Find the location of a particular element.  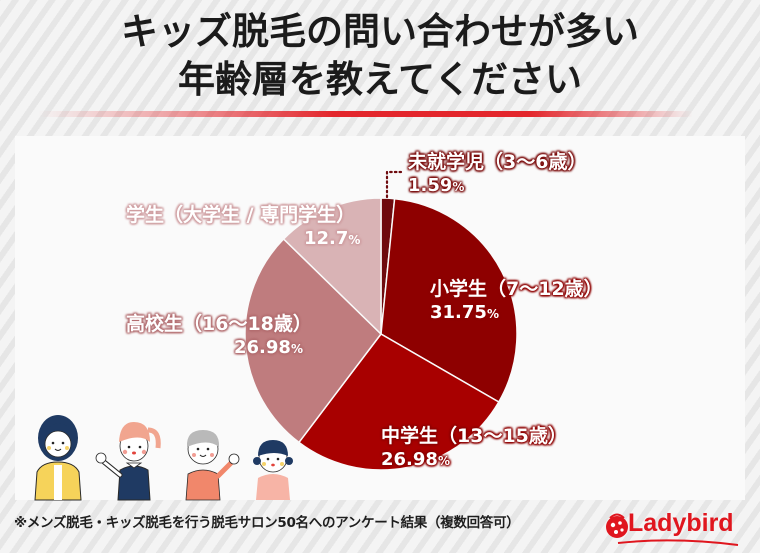

leader-line is located at coordinates (394, 184).